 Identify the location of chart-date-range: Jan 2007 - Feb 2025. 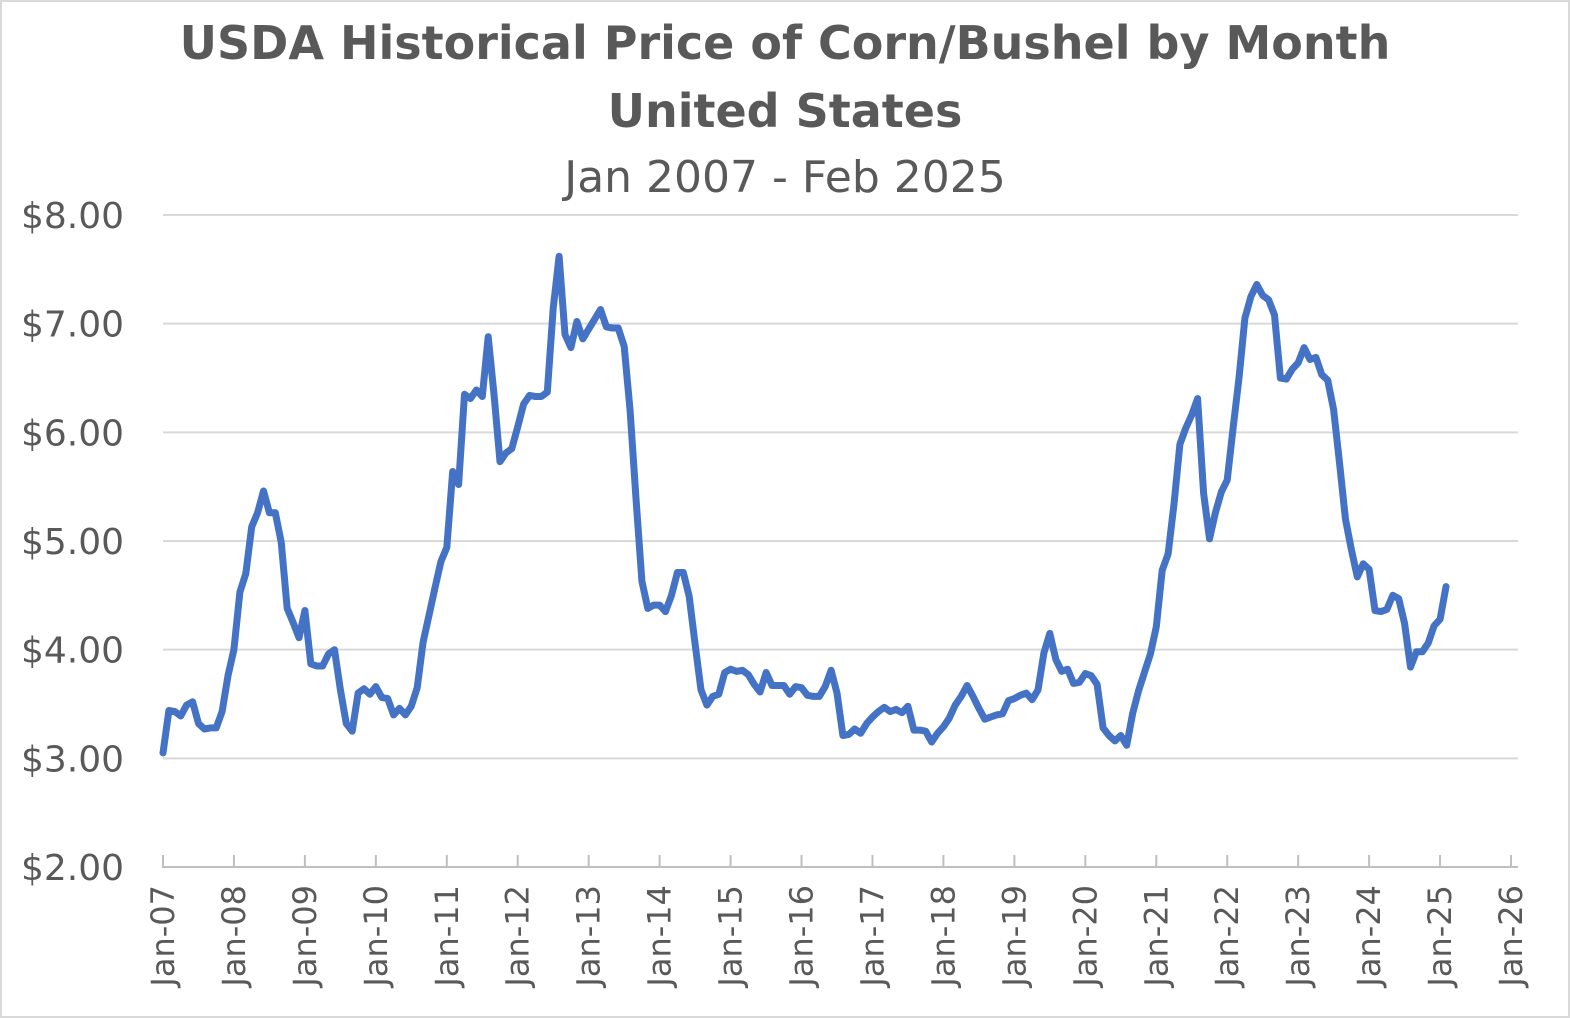
(785, 177).